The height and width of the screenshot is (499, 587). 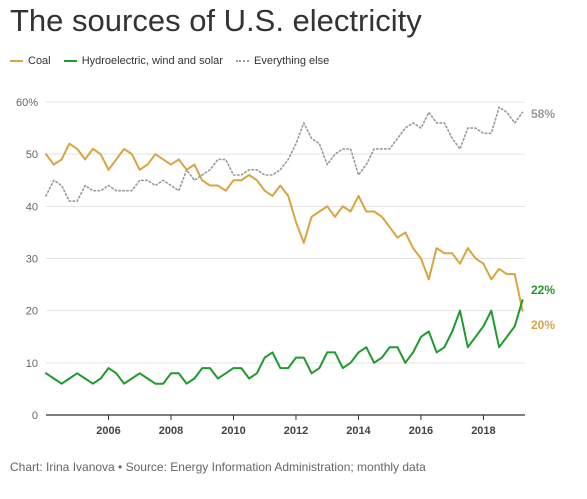 What do you see at coordinates (39, 61) in the screenshot?
I see `legend-label-coal: Coal` at bounding box center [39, 61].